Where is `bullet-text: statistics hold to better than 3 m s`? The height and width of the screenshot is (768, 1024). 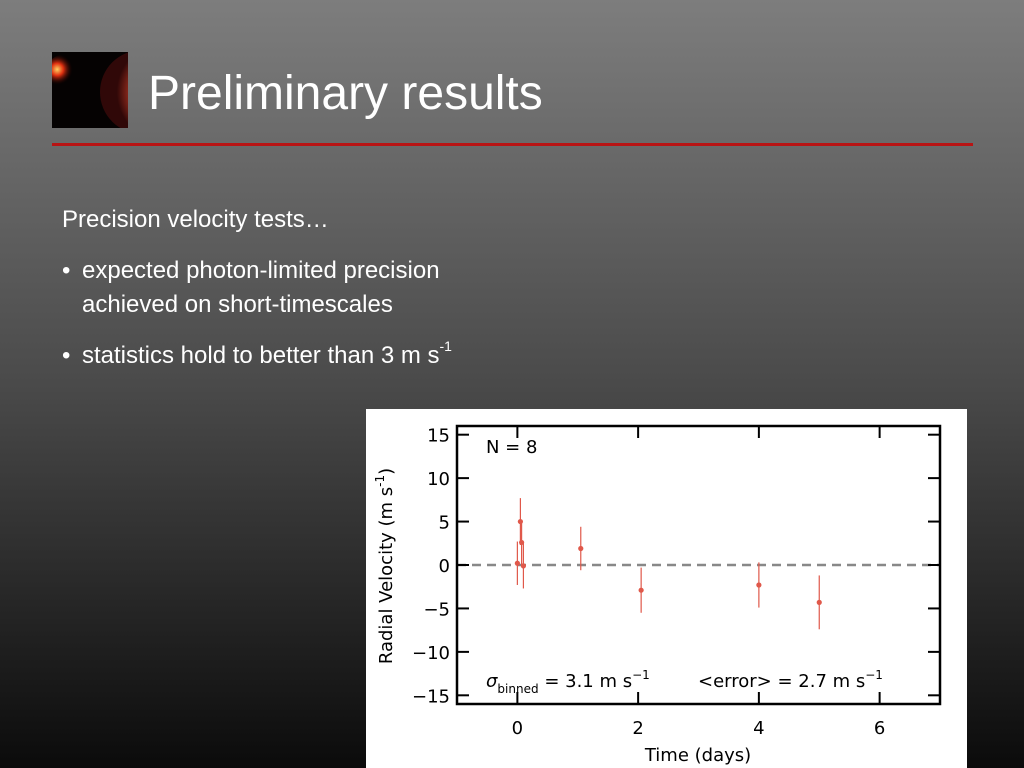 bullet-text: statistics hold to better than 3 m s is located at coordinates (261, 355).